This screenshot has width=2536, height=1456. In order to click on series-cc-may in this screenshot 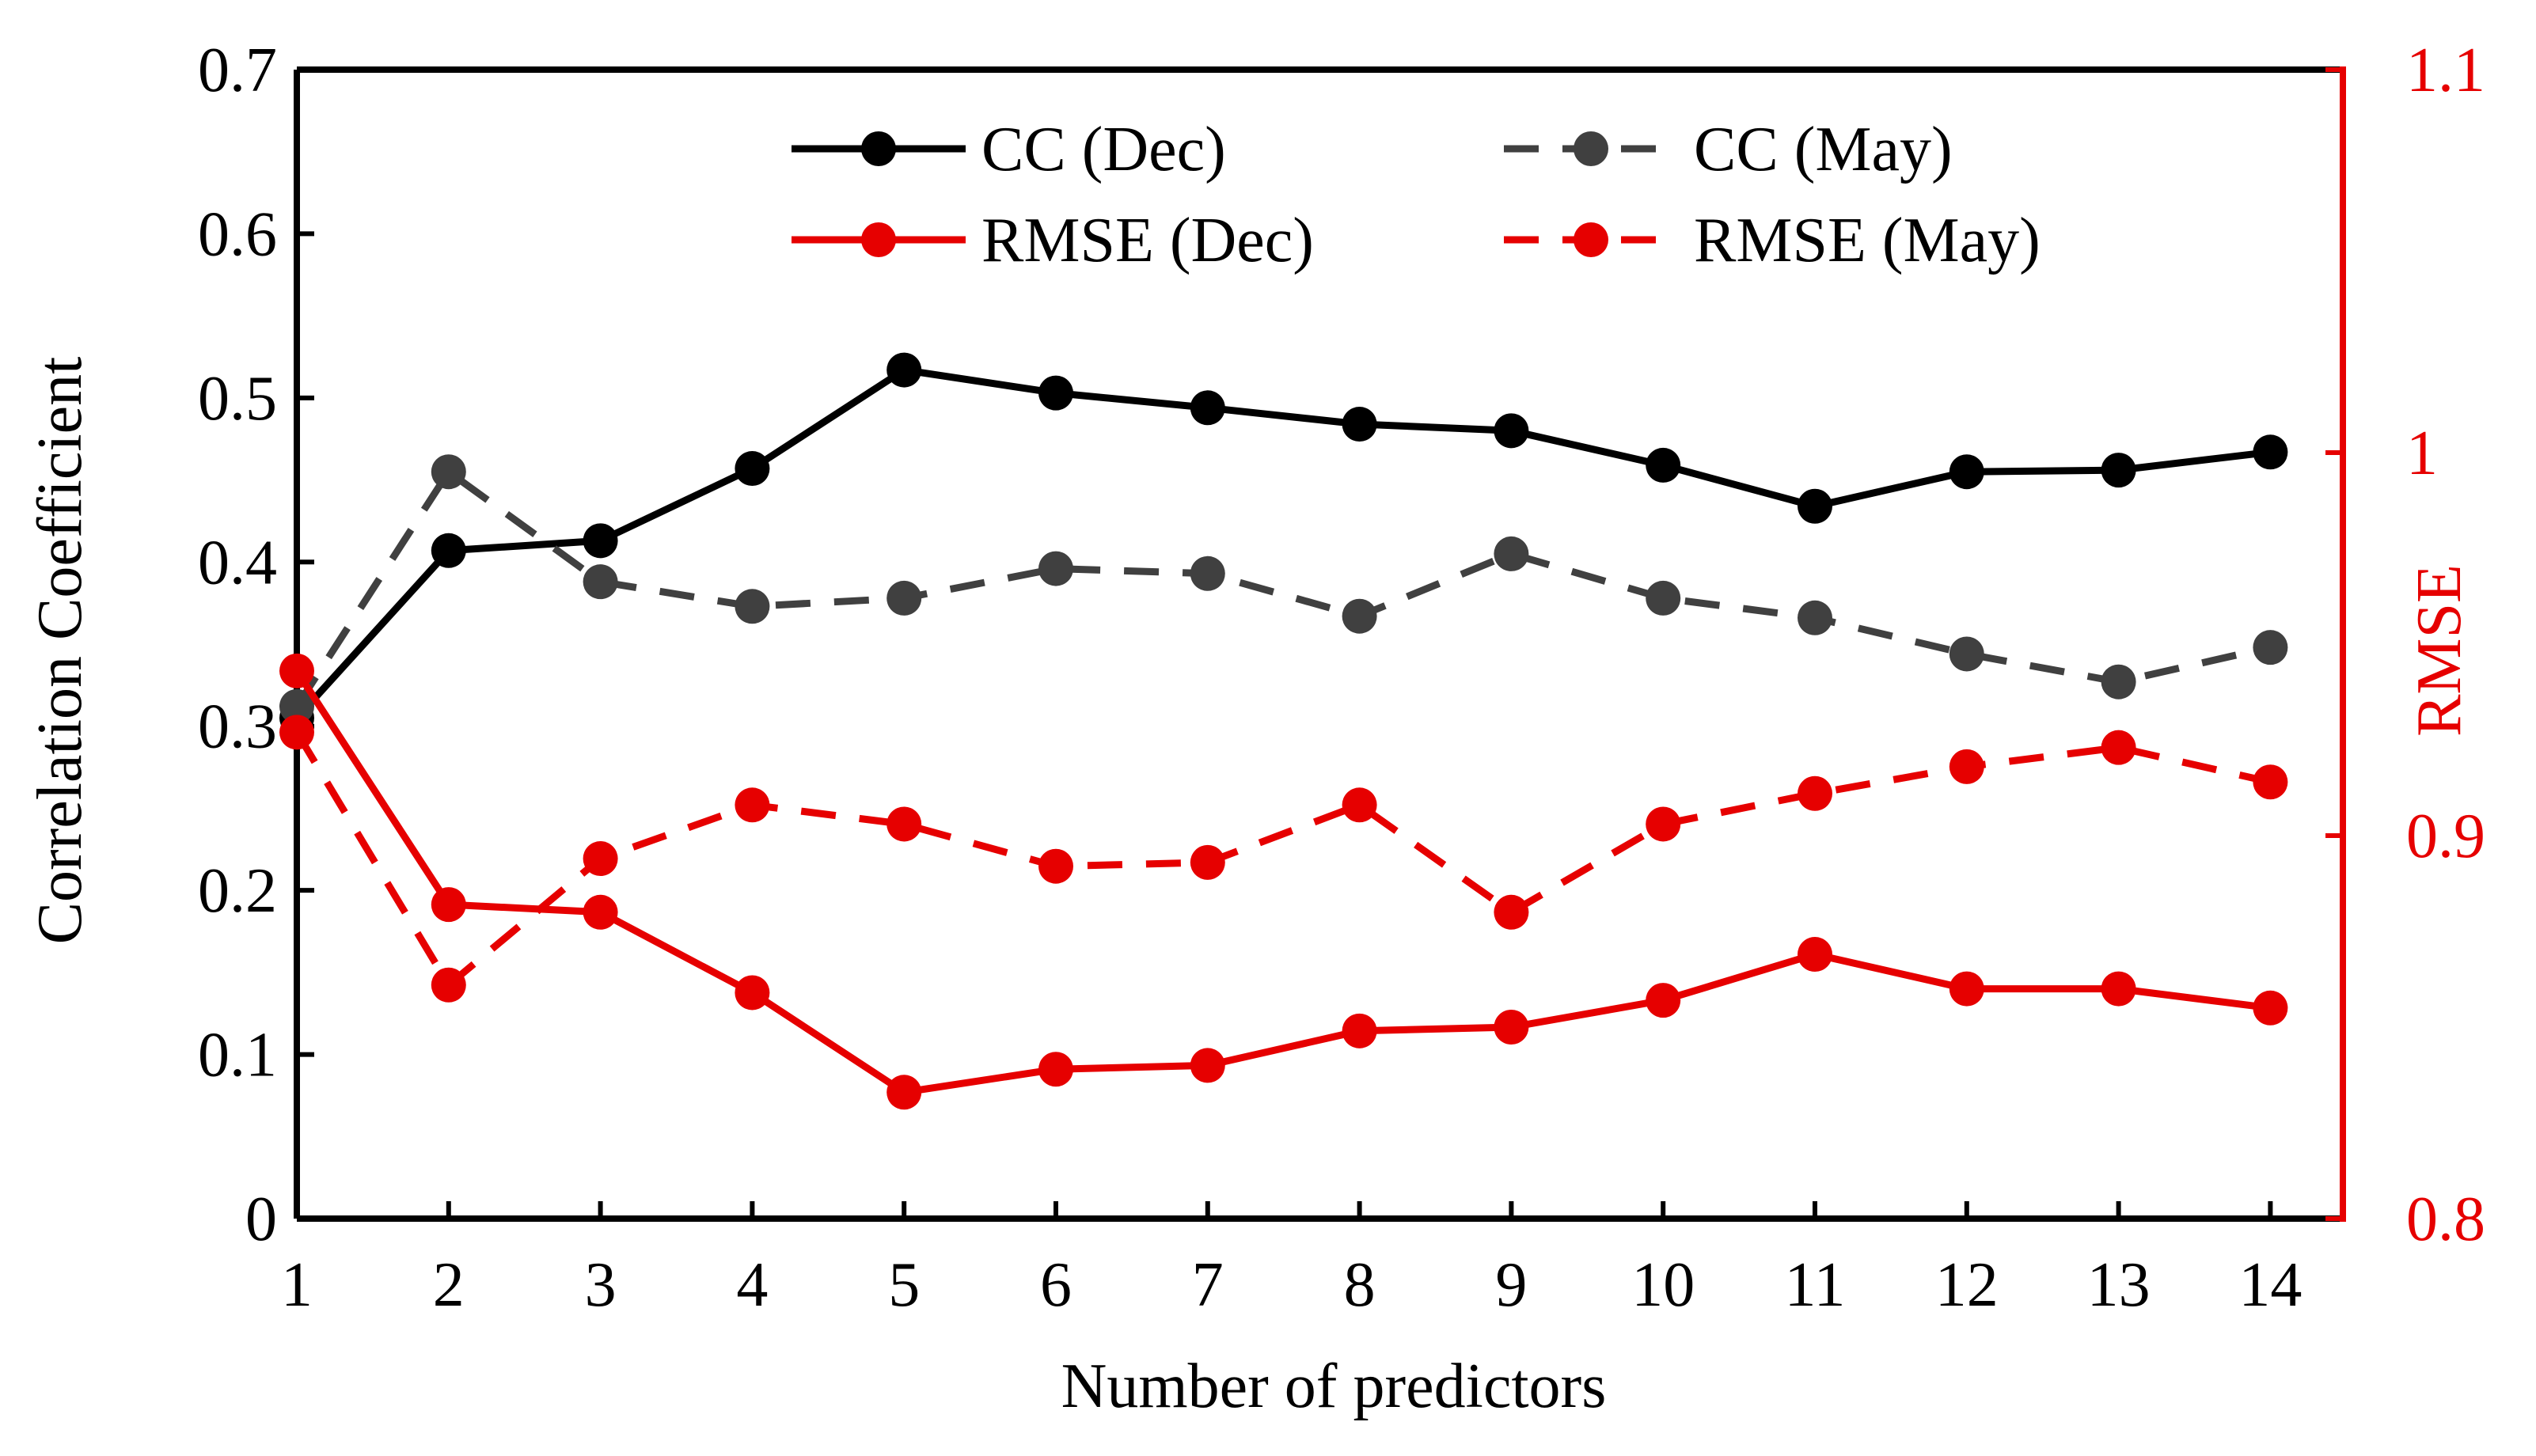, I will do `click(1283, 589)`.